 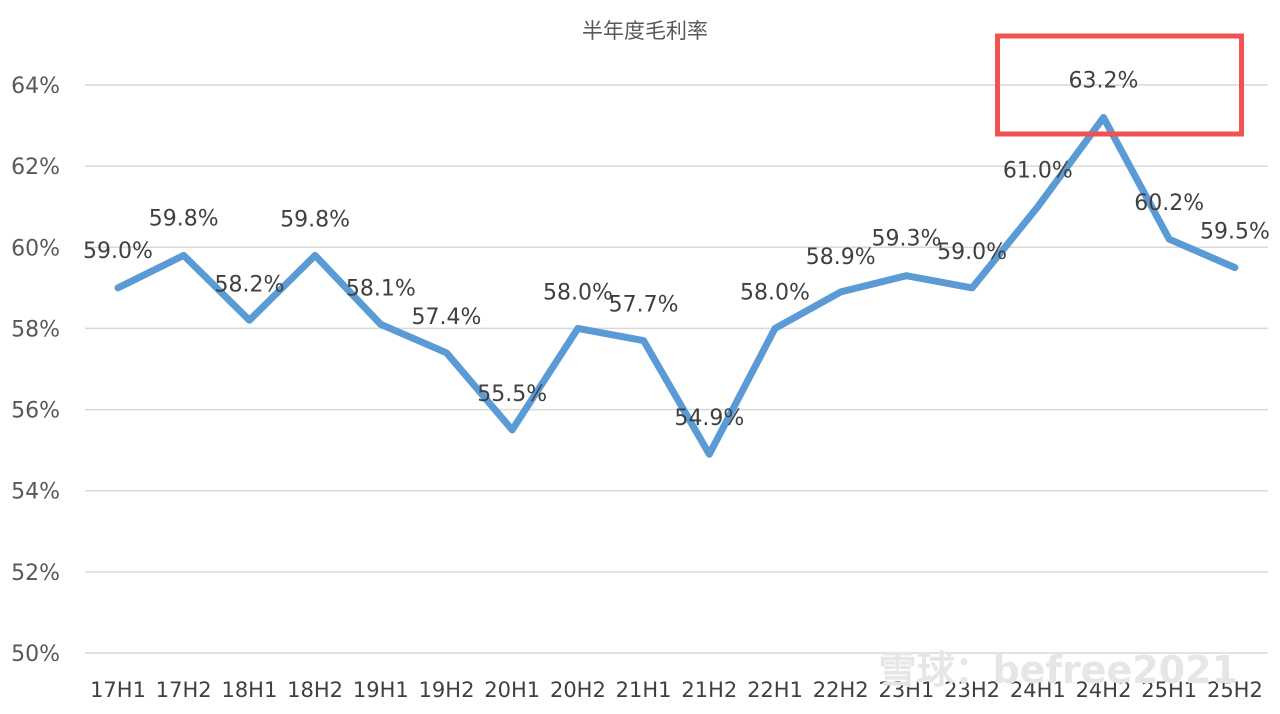 I want to click on data-label-19H2: 57.4%, so click(x=447, y=317).